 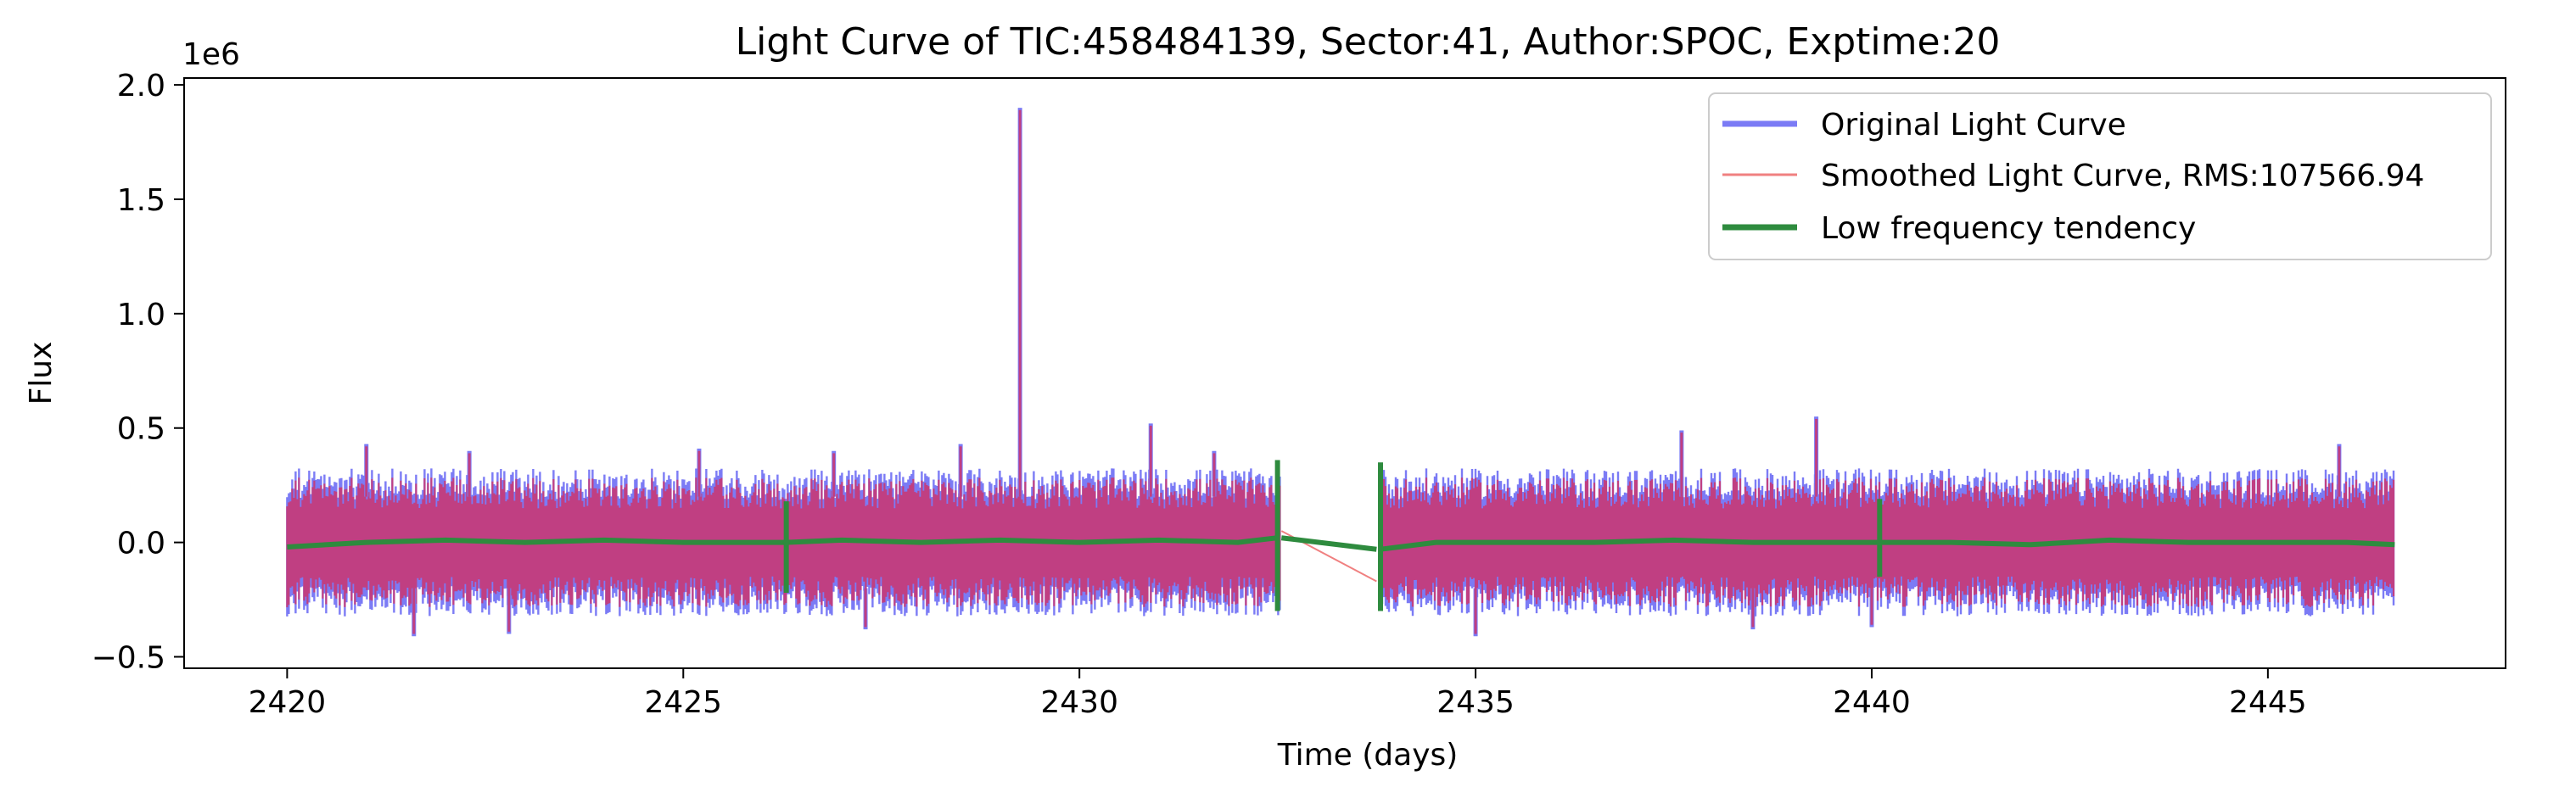 What do you see at coordinates (211, 54) in the screenshot?
I see `y-scale-label: 1e6` at bounding box center [211, 54].